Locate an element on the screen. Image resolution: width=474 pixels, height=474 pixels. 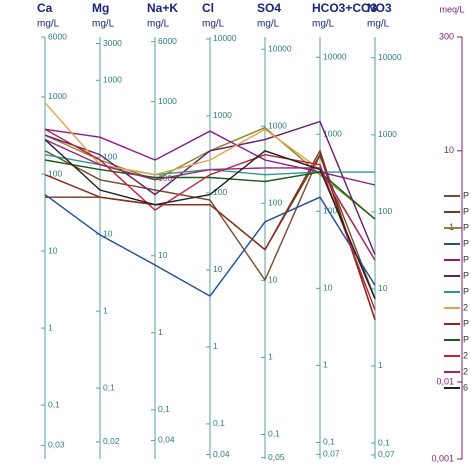
series-line is located at coordinates (210, 189).